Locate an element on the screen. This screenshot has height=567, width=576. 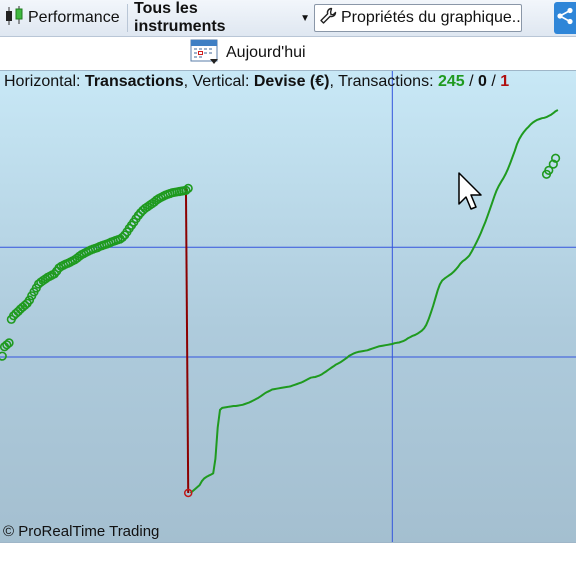
instruments-label: Tous les instruments is located at coordinates (180, 17).